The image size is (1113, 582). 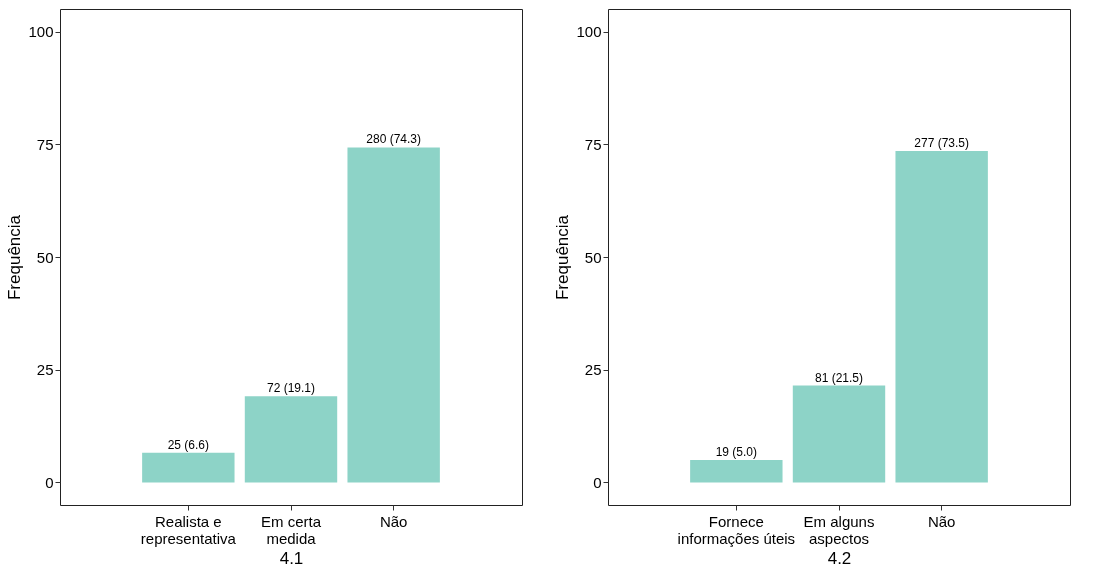 What do you see at coordinates (291, 388) in the screenshot?
I see `data-label: 72 (19.1)` at bounding box center [291, 388].